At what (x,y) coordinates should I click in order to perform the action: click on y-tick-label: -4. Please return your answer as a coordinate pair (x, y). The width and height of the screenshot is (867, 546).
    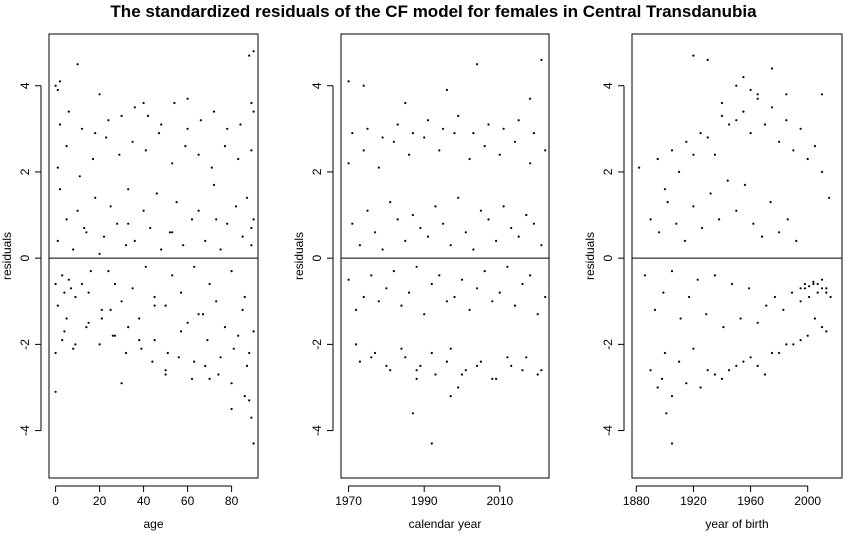
    Looking at the image, I should click on (25, 430).